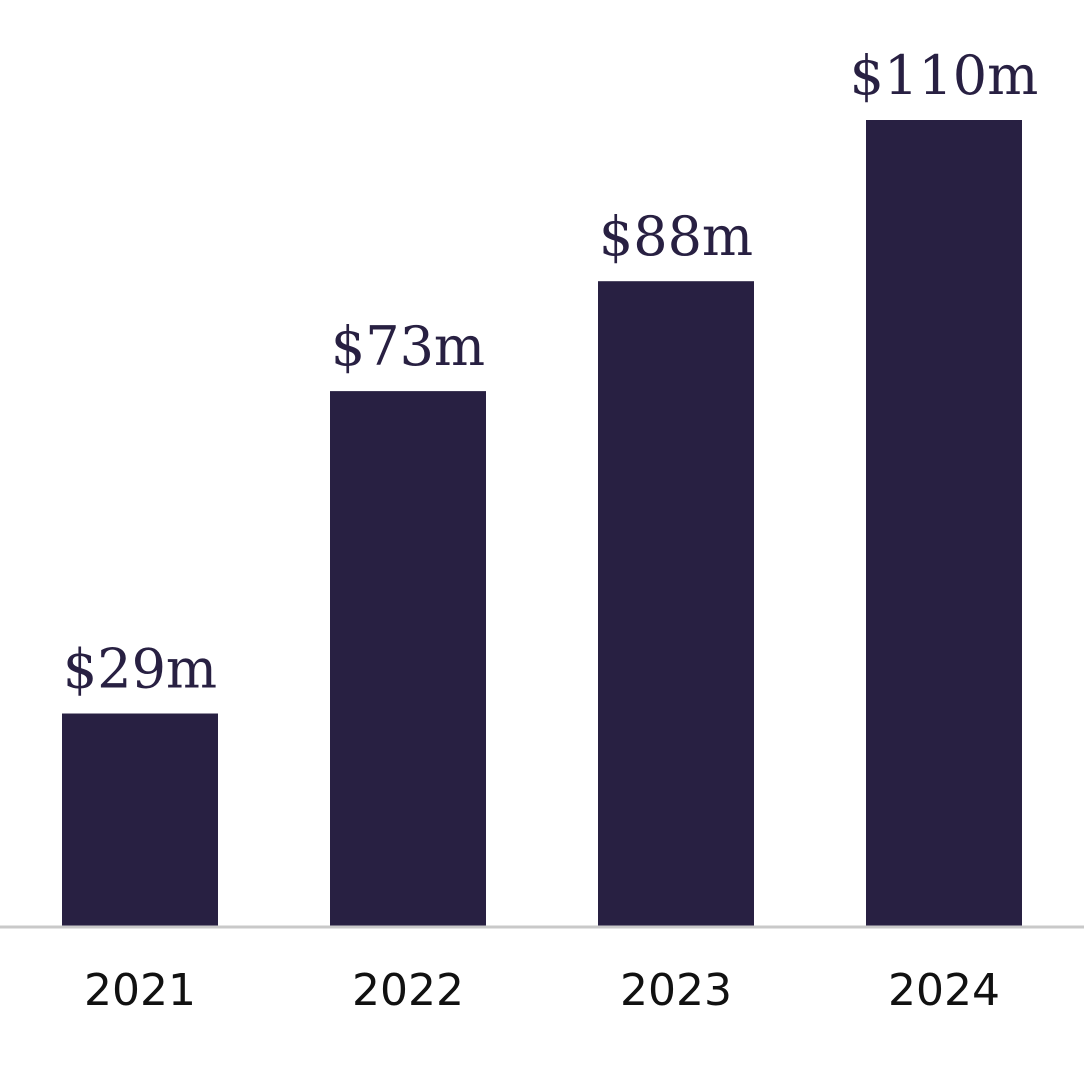 The height and width of the screenshot is (1084, 1084). Describe the element at coordinates (676, 603) in the screenshot. I see `bar-2023` at that location.